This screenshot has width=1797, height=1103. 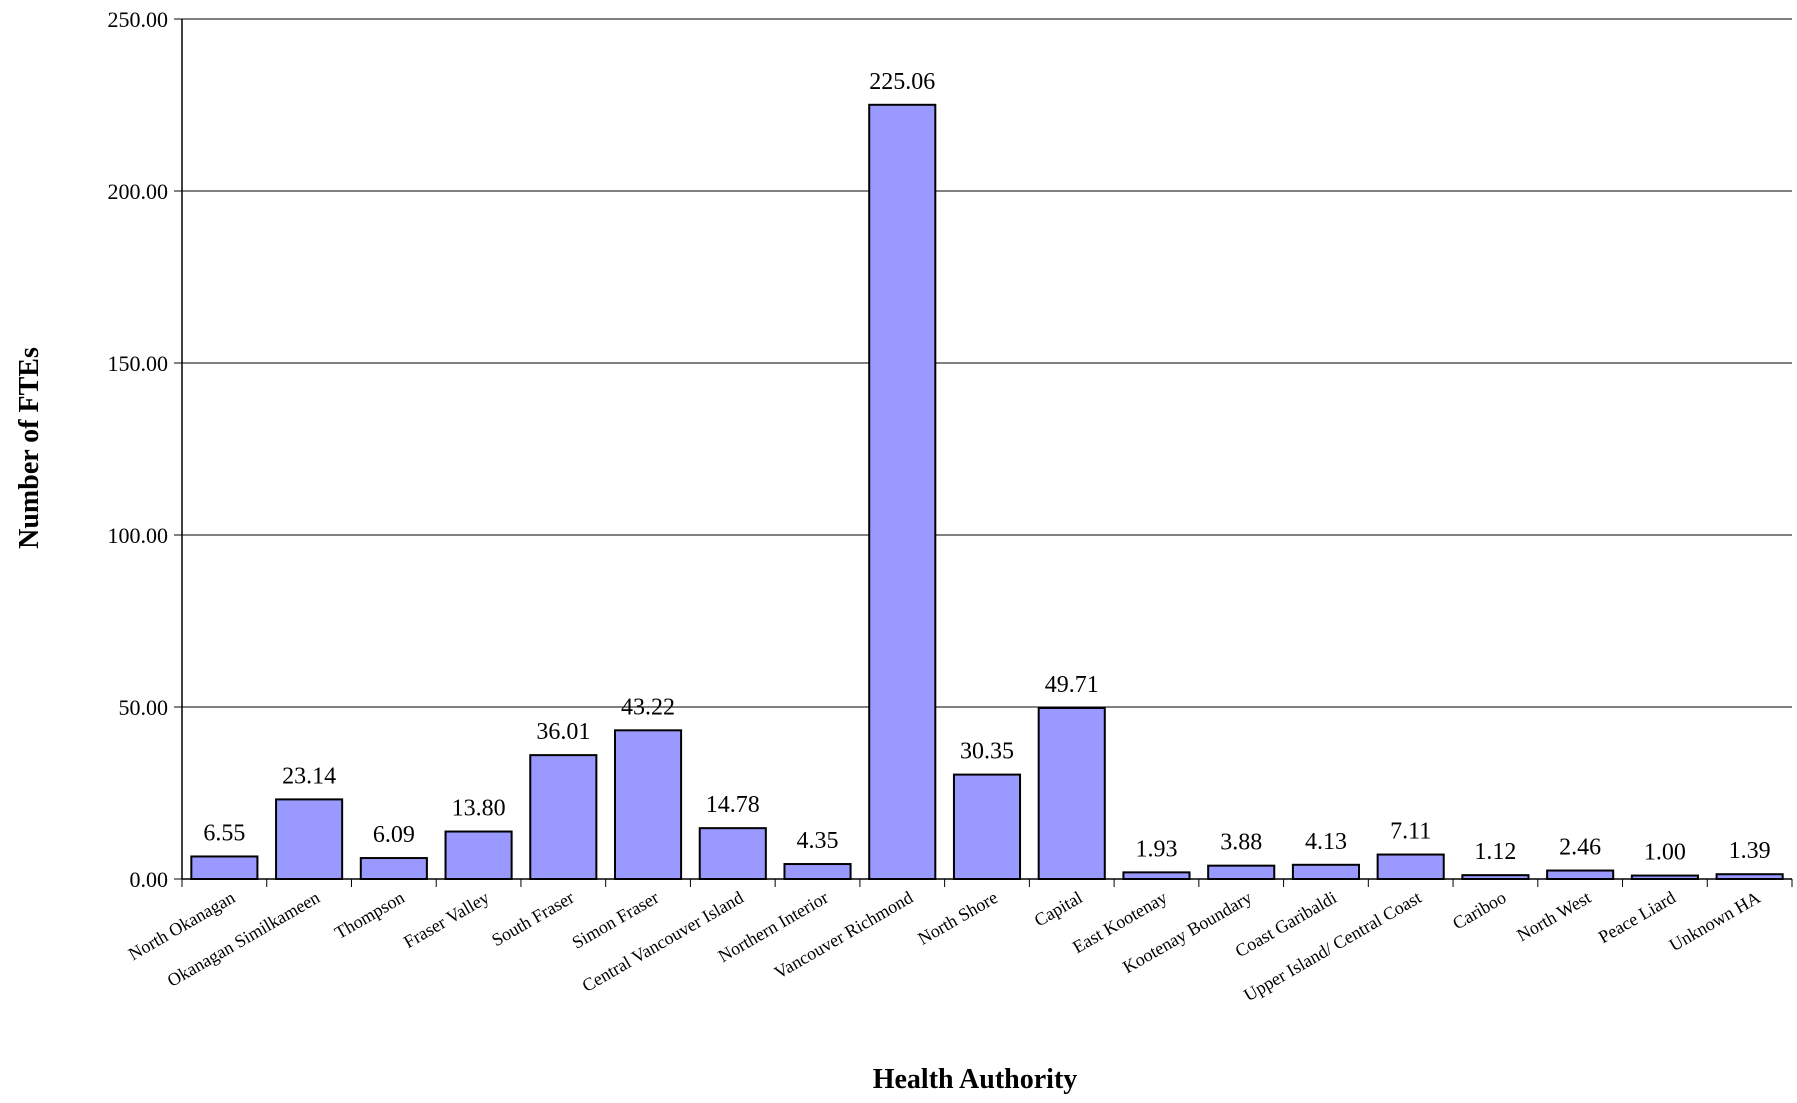 I want to click on x-axis-title: Health Authority, so click(x=975, y=1079).